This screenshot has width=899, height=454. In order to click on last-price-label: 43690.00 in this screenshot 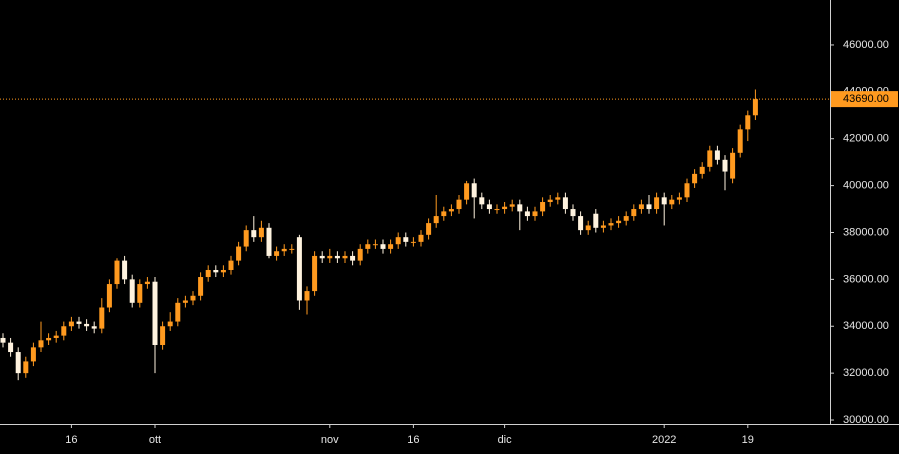, I will do `click(866, 99)`.